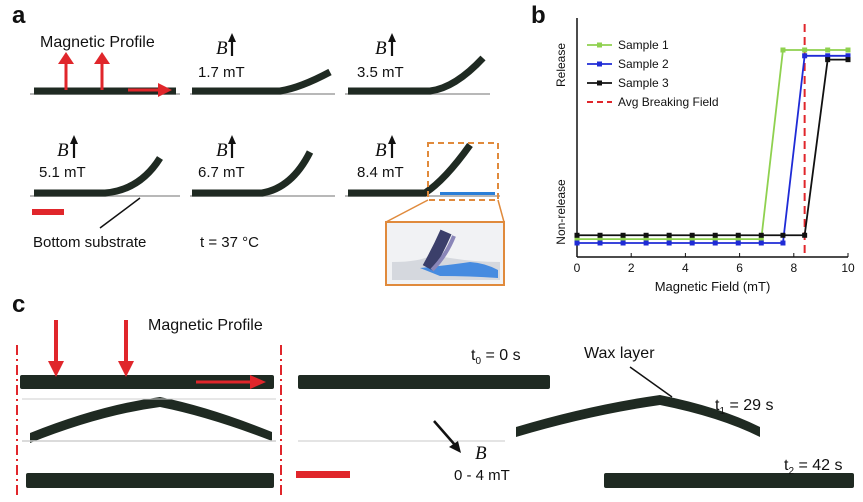 This screenshot has height=502, width=863. I want to click on legend-label: Sample 1, so click(643, 45).